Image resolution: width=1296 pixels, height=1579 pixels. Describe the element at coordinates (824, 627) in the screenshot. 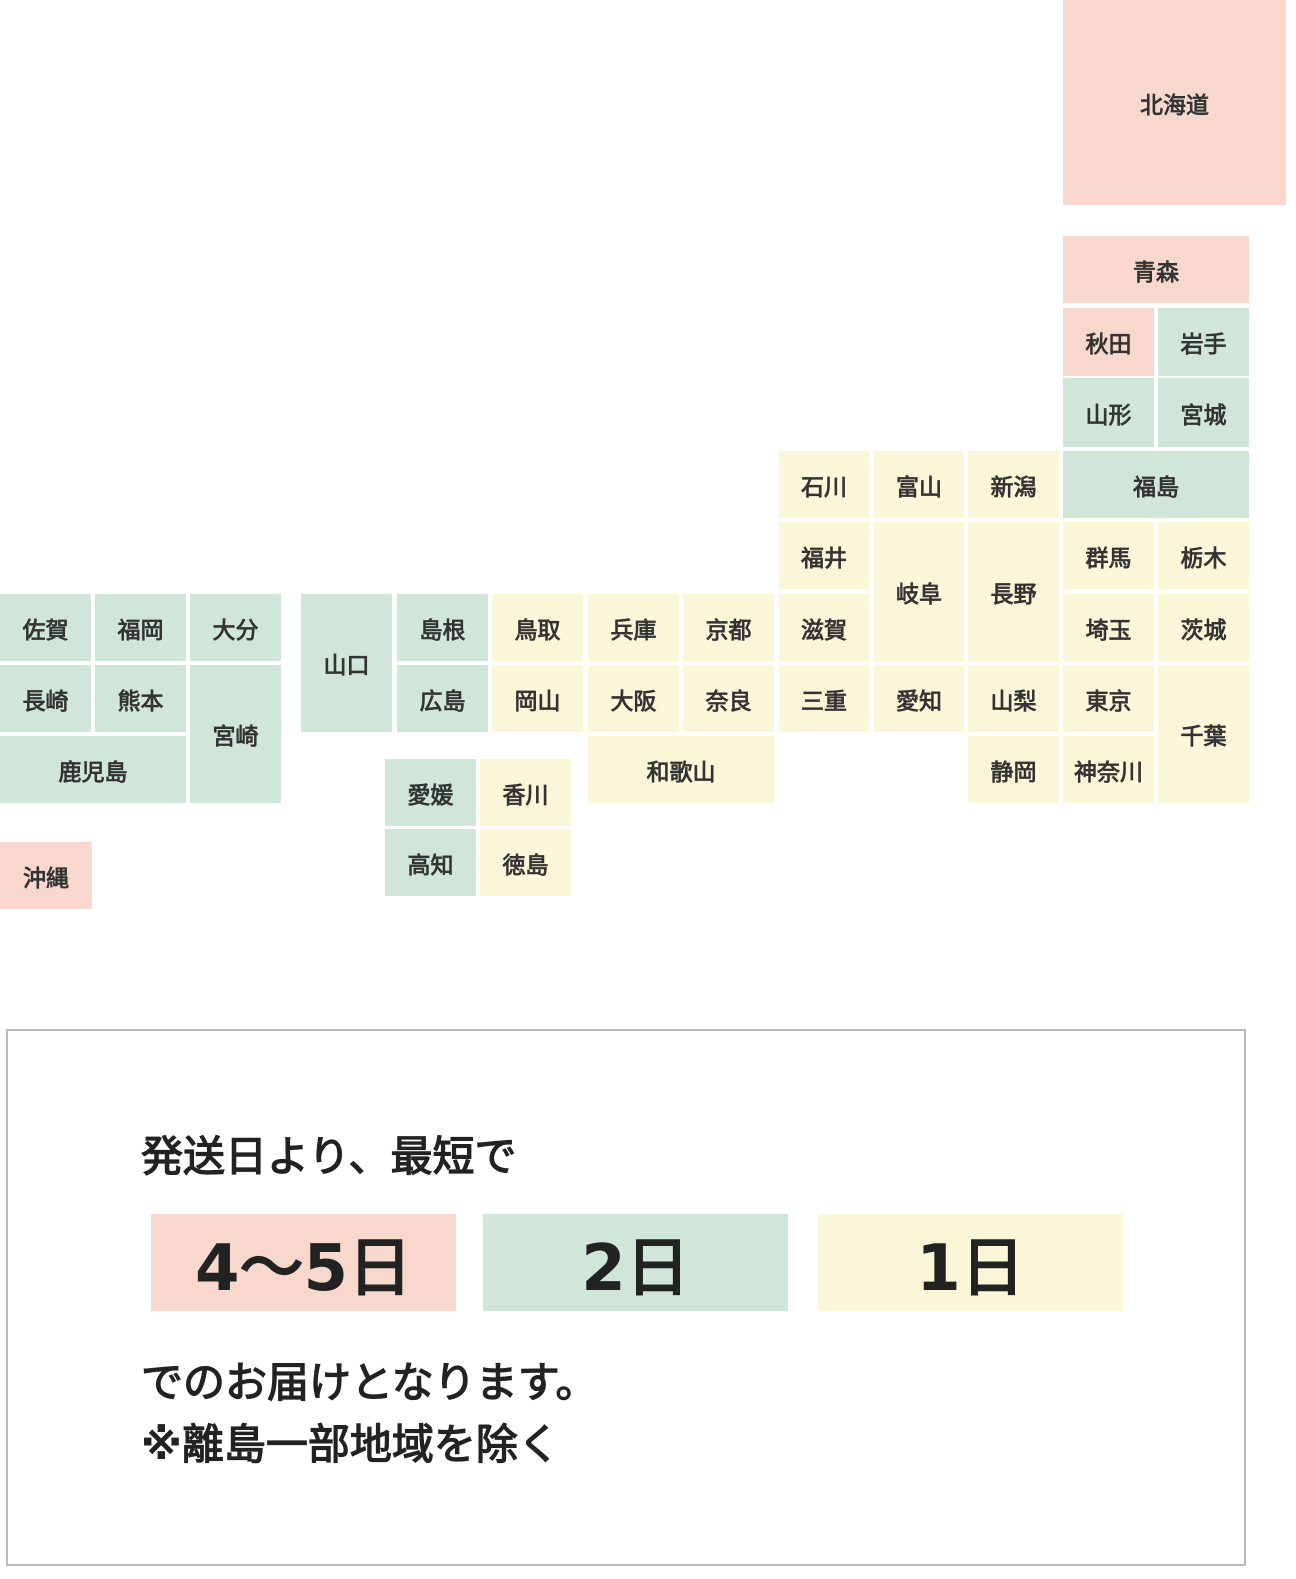

I see `prefecture-tile: 滋賀` at that location.